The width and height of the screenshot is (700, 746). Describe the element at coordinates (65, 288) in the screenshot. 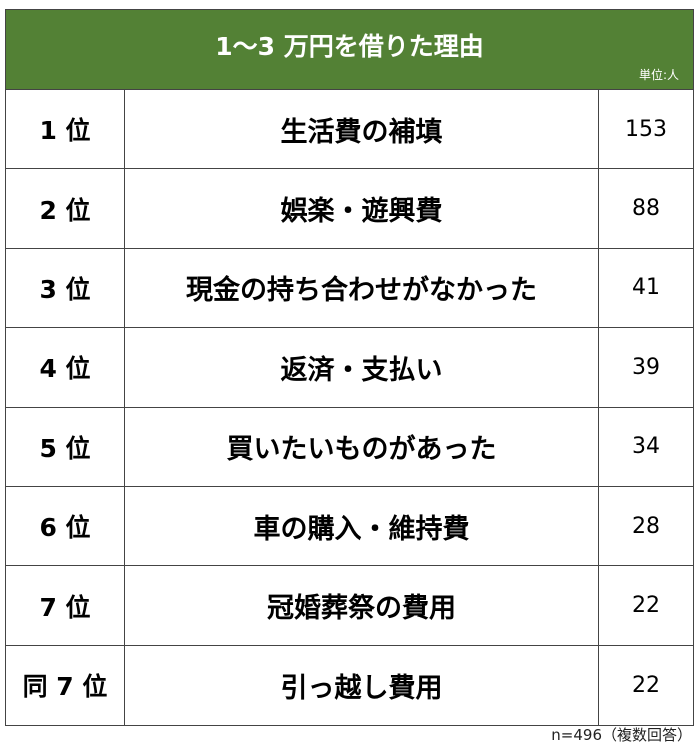

I see `rank-cell: 3 位` at that location.